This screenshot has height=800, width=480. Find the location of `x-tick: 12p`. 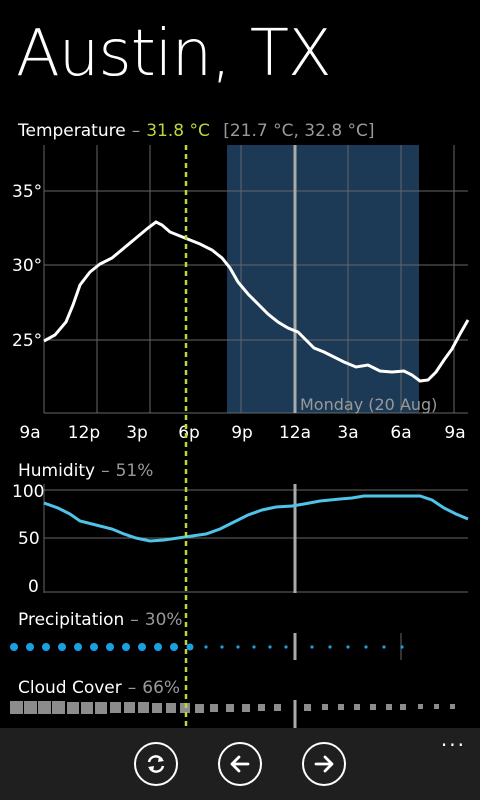

x-tick: 12p is located at coordinates (84, 433).